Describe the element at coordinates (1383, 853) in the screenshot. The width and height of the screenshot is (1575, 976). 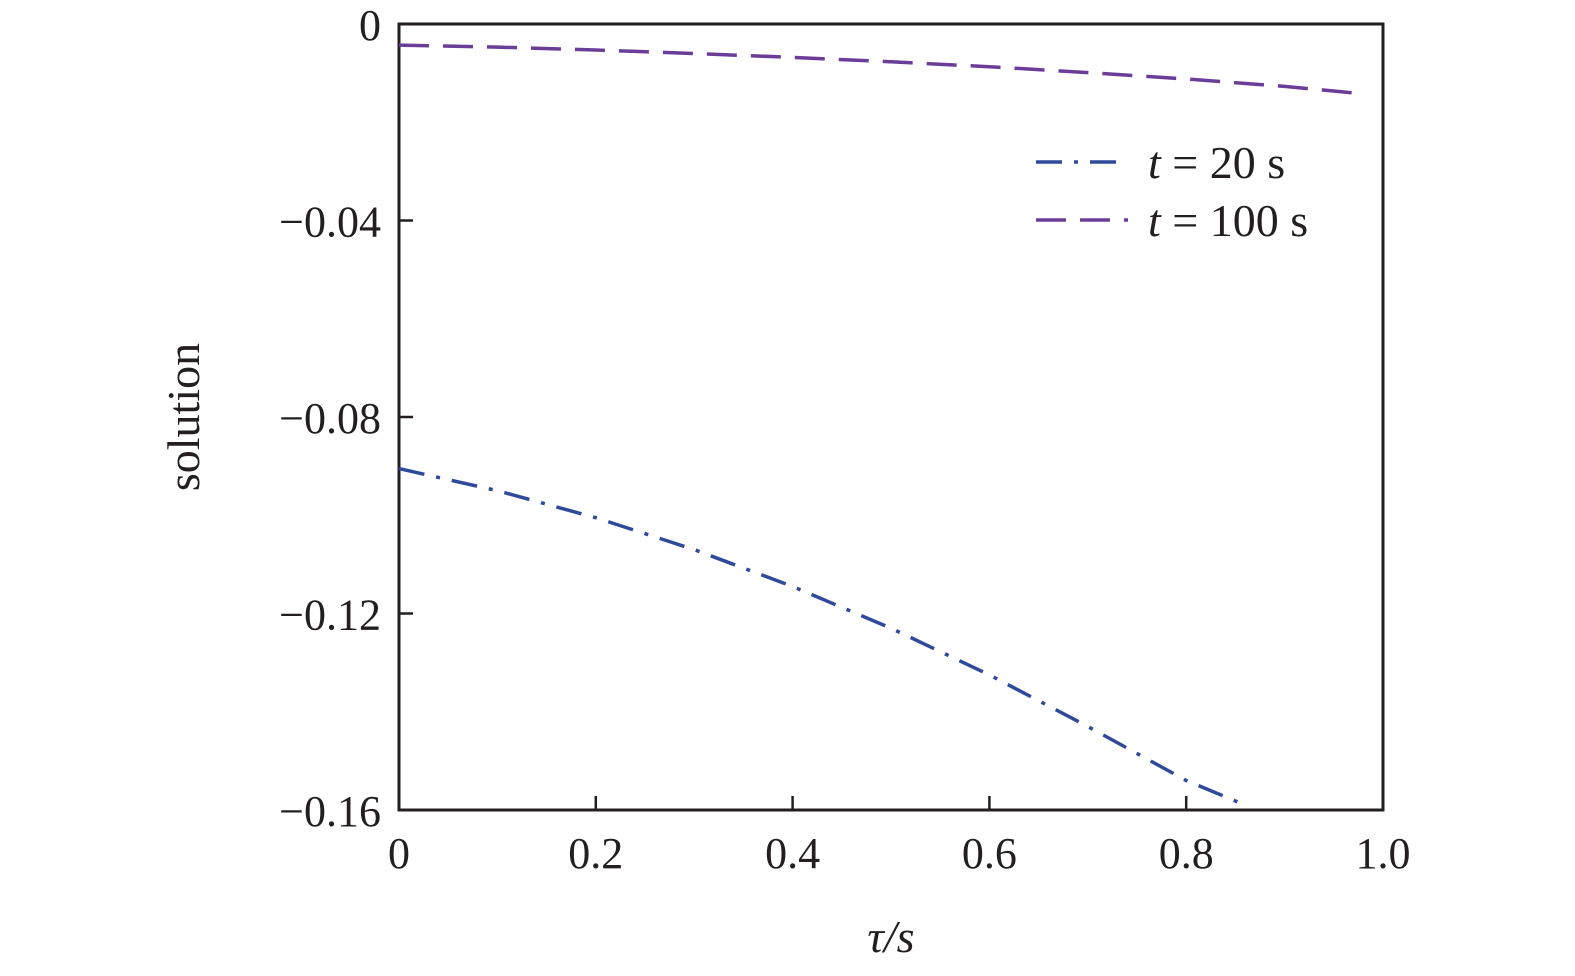
I see `x-tick-label: 1.0` at that location.